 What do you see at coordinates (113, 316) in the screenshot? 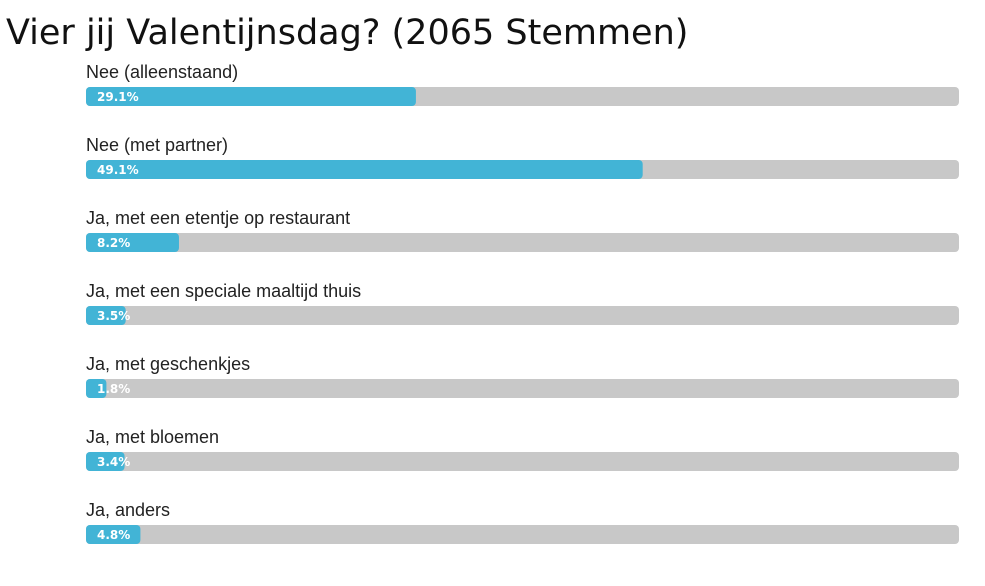
I see `value-label: 3.5%` at bounding box center [113, 316].